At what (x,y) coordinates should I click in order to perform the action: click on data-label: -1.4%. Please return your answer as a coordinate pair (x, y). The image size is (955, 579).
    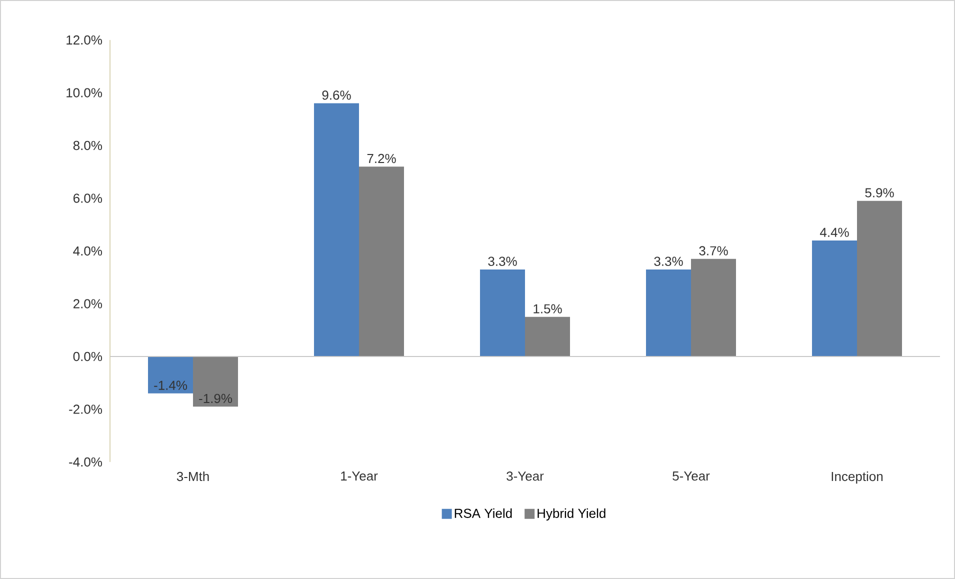
    Looking at the image, I should click on (171, 385).